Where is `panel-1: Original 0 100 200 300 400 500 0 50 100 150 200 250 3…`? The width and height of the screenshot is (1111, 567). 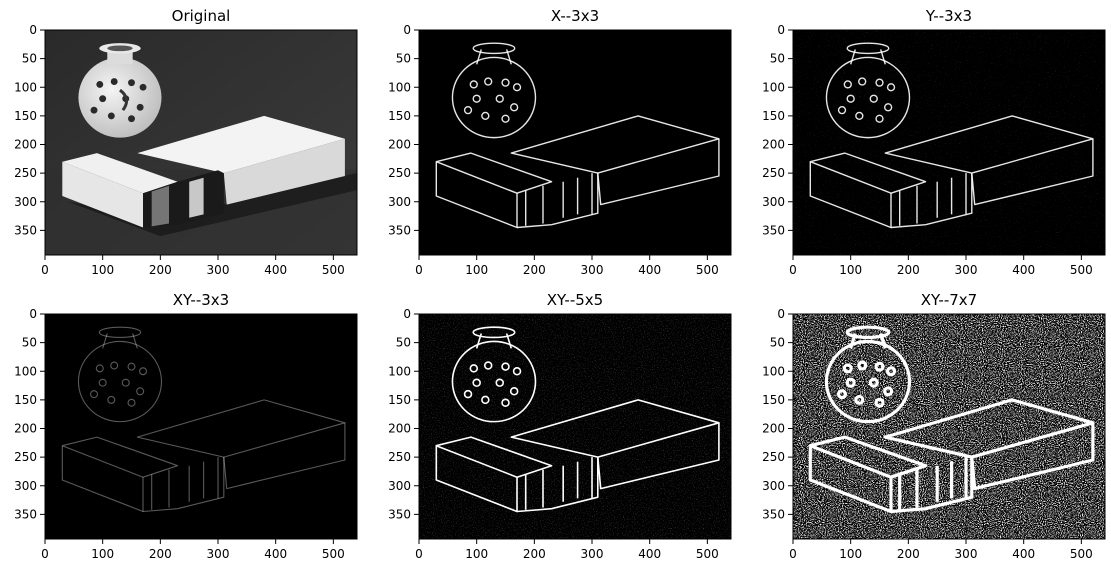
panel-1: Original 0 100 200 300 400 500 0 50 100 150 200 250 3… is located at coordinates (186, 142).